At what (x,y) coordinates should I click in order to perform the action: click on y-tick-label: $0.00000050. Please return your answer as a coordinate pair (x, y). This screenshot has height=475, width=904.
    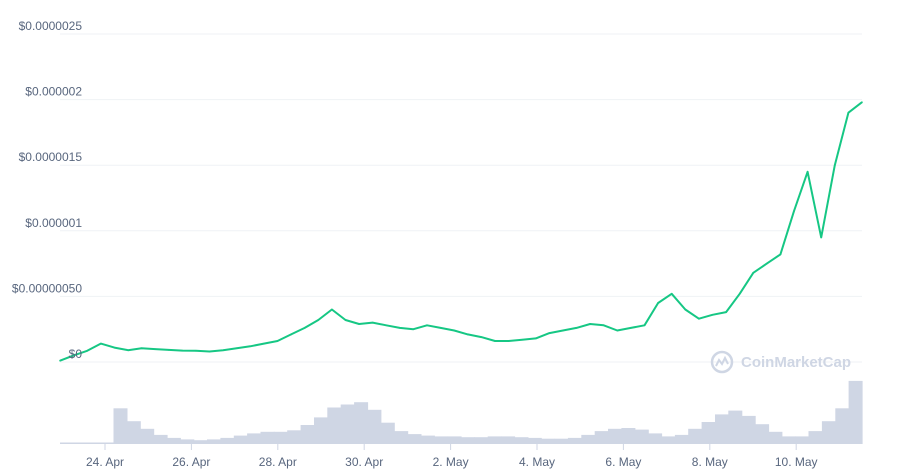
    Looking at the image, I should click on (47, 288).